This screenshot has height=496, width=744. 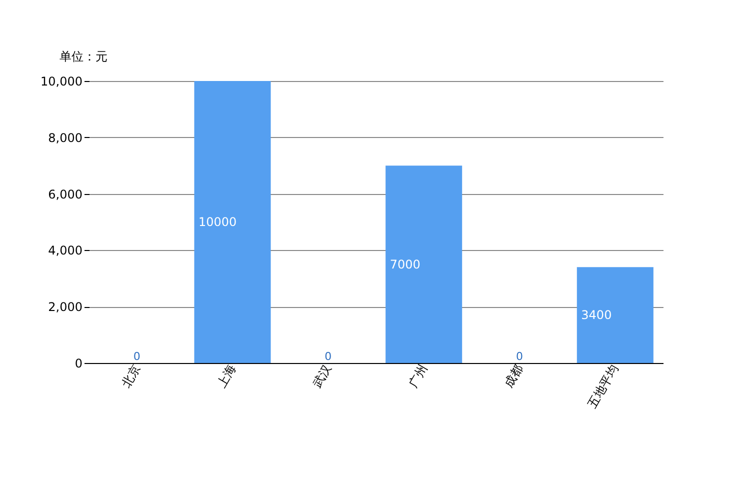 I want to click on x-tick-label: 五地平均, so click(x=603, y=386).